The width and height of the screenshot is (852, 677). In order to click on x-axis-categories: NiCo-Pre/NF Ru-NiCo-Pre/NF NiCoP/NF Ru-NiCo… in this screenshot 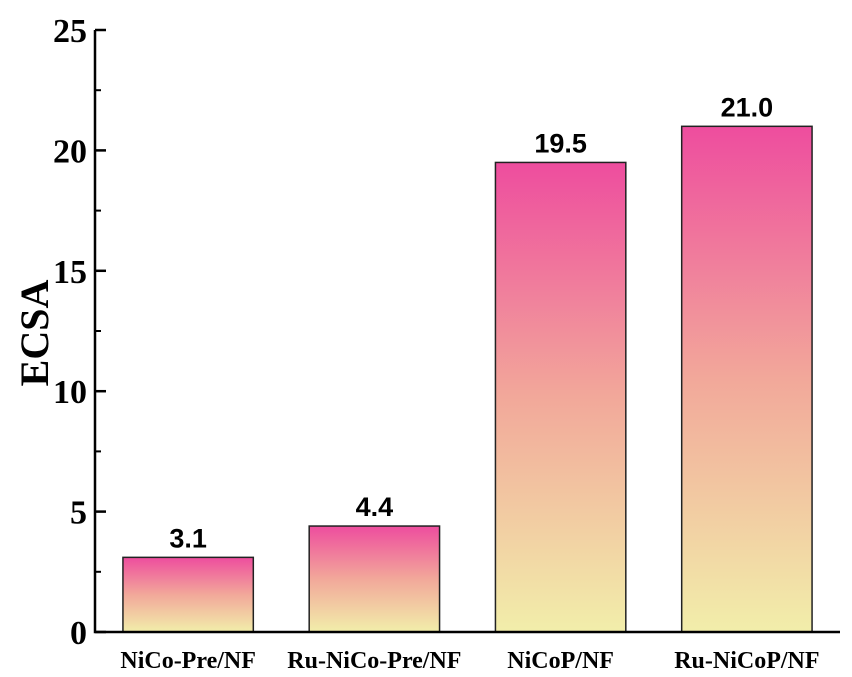, I will do `click(469, 661)`.